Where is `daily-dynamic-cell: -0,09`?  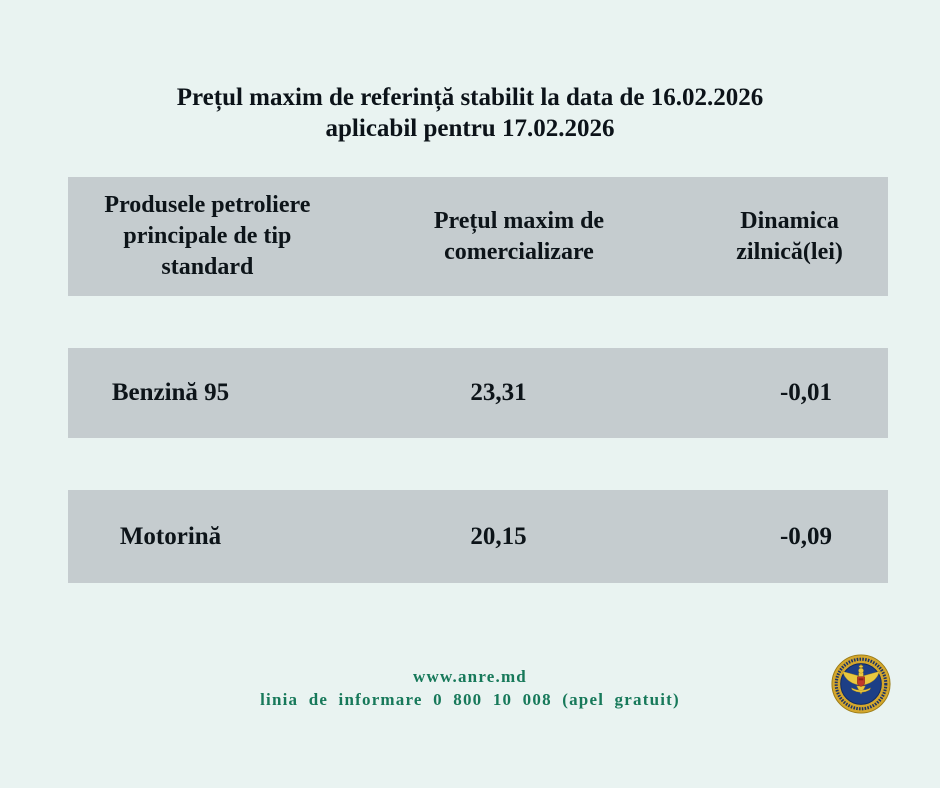
daily-dynamic-cell: -0,09 is located at coordinates (806, 537).